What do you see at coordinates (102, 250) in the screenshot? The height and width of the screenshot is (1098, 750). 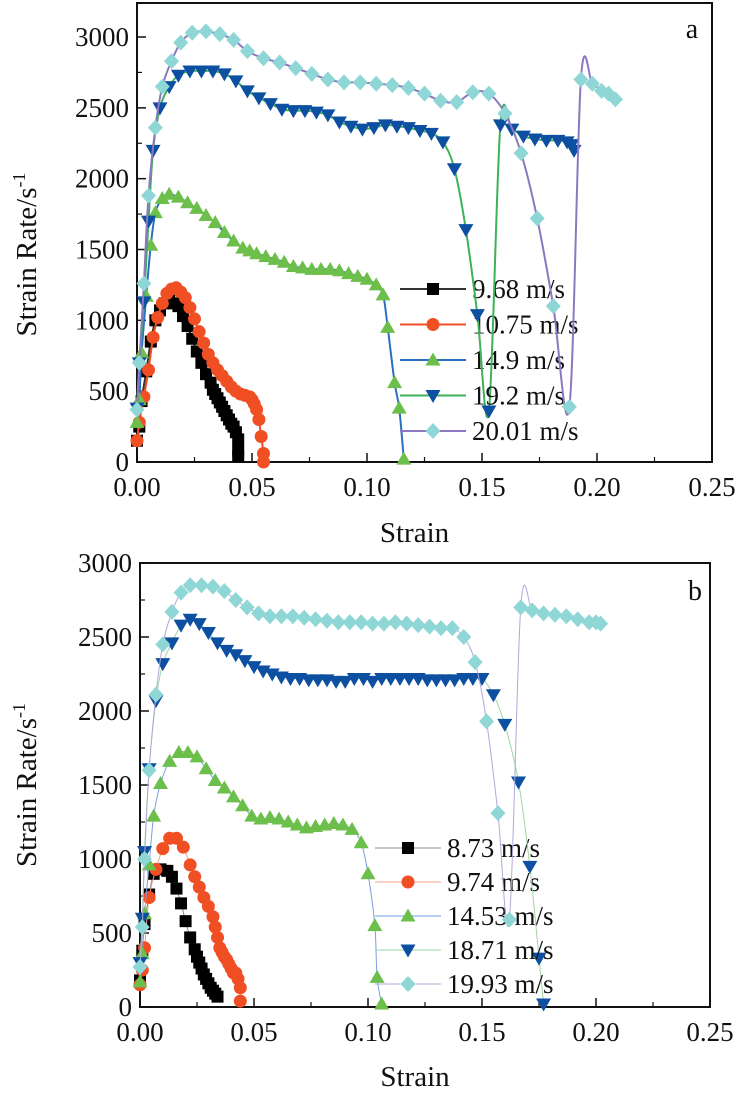 I see `panel-a-y-tick-label: 1500` at bounding box center [102, 250].